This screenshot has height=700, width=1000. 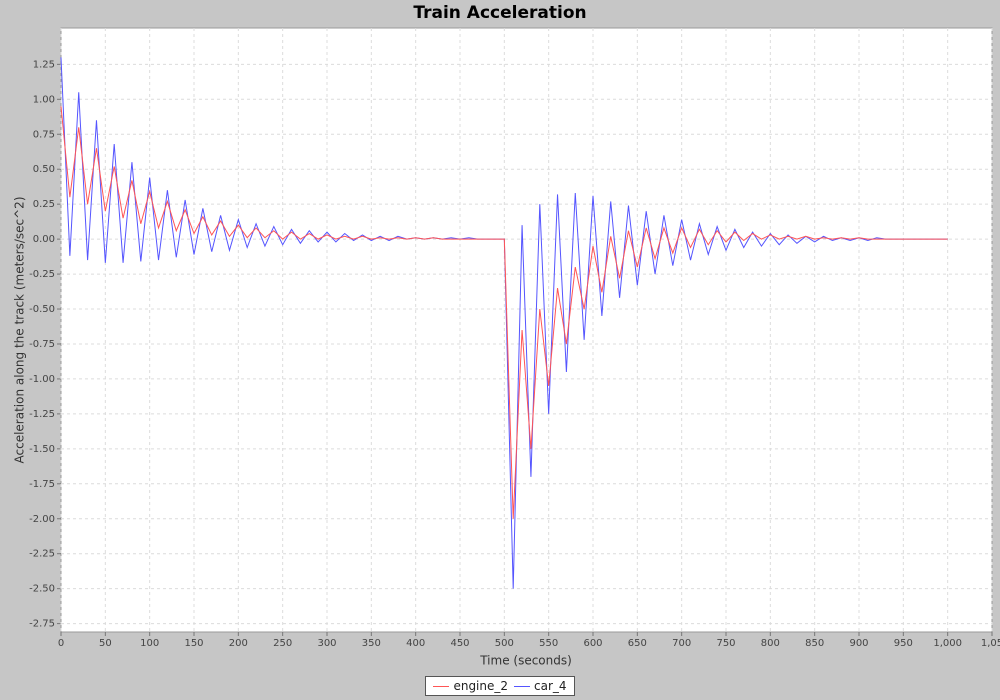 What do you see at coordinates (238, 643) in the screenshot?
I see `x-tick-label: 200` at bounding box center [238, 643].